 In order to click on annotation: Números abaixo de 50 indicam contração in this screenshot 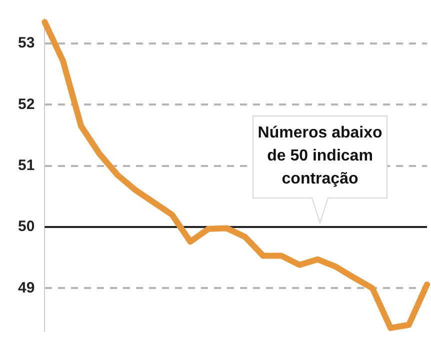, I will do `click(320, 156)`.